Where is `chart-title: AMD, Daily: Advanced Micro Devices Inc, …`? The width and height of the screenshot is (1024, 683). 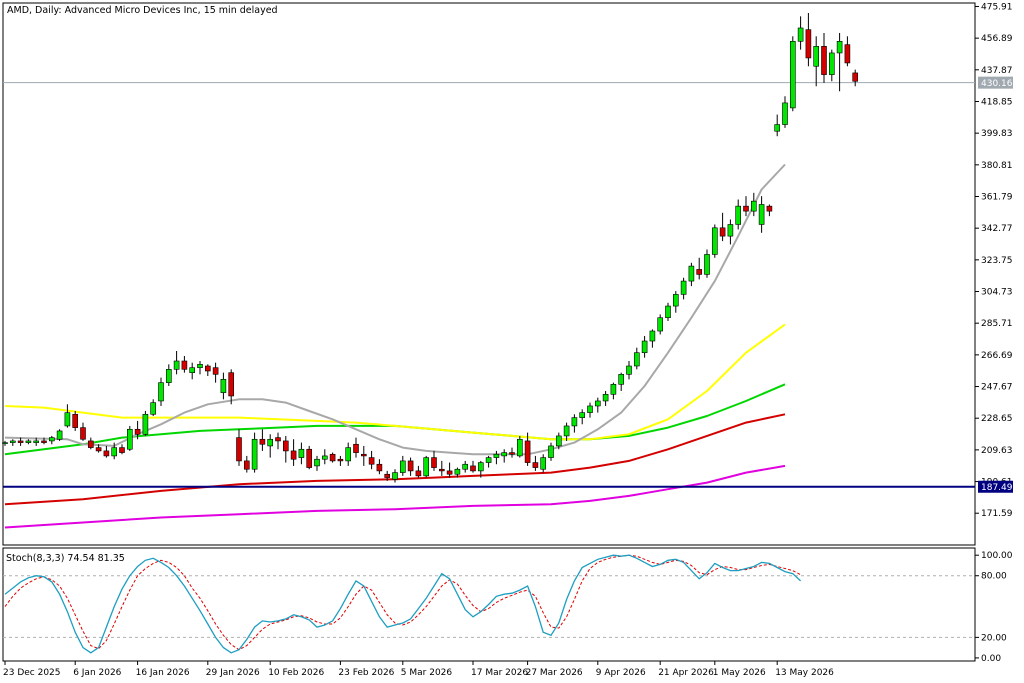
chart-title: AMD, Daily: Advanced Micro Devices Inc, … is located at coordinates (142, 10).